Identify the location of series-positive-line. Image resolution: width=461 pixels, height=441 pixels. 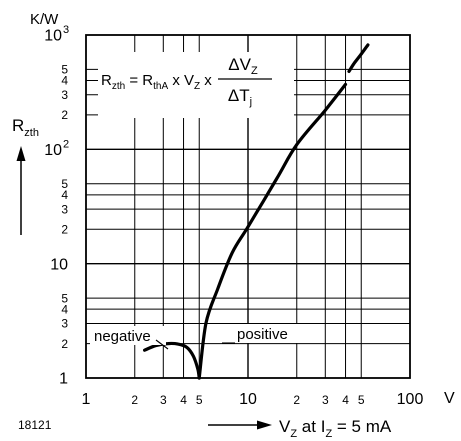
(358, 58).